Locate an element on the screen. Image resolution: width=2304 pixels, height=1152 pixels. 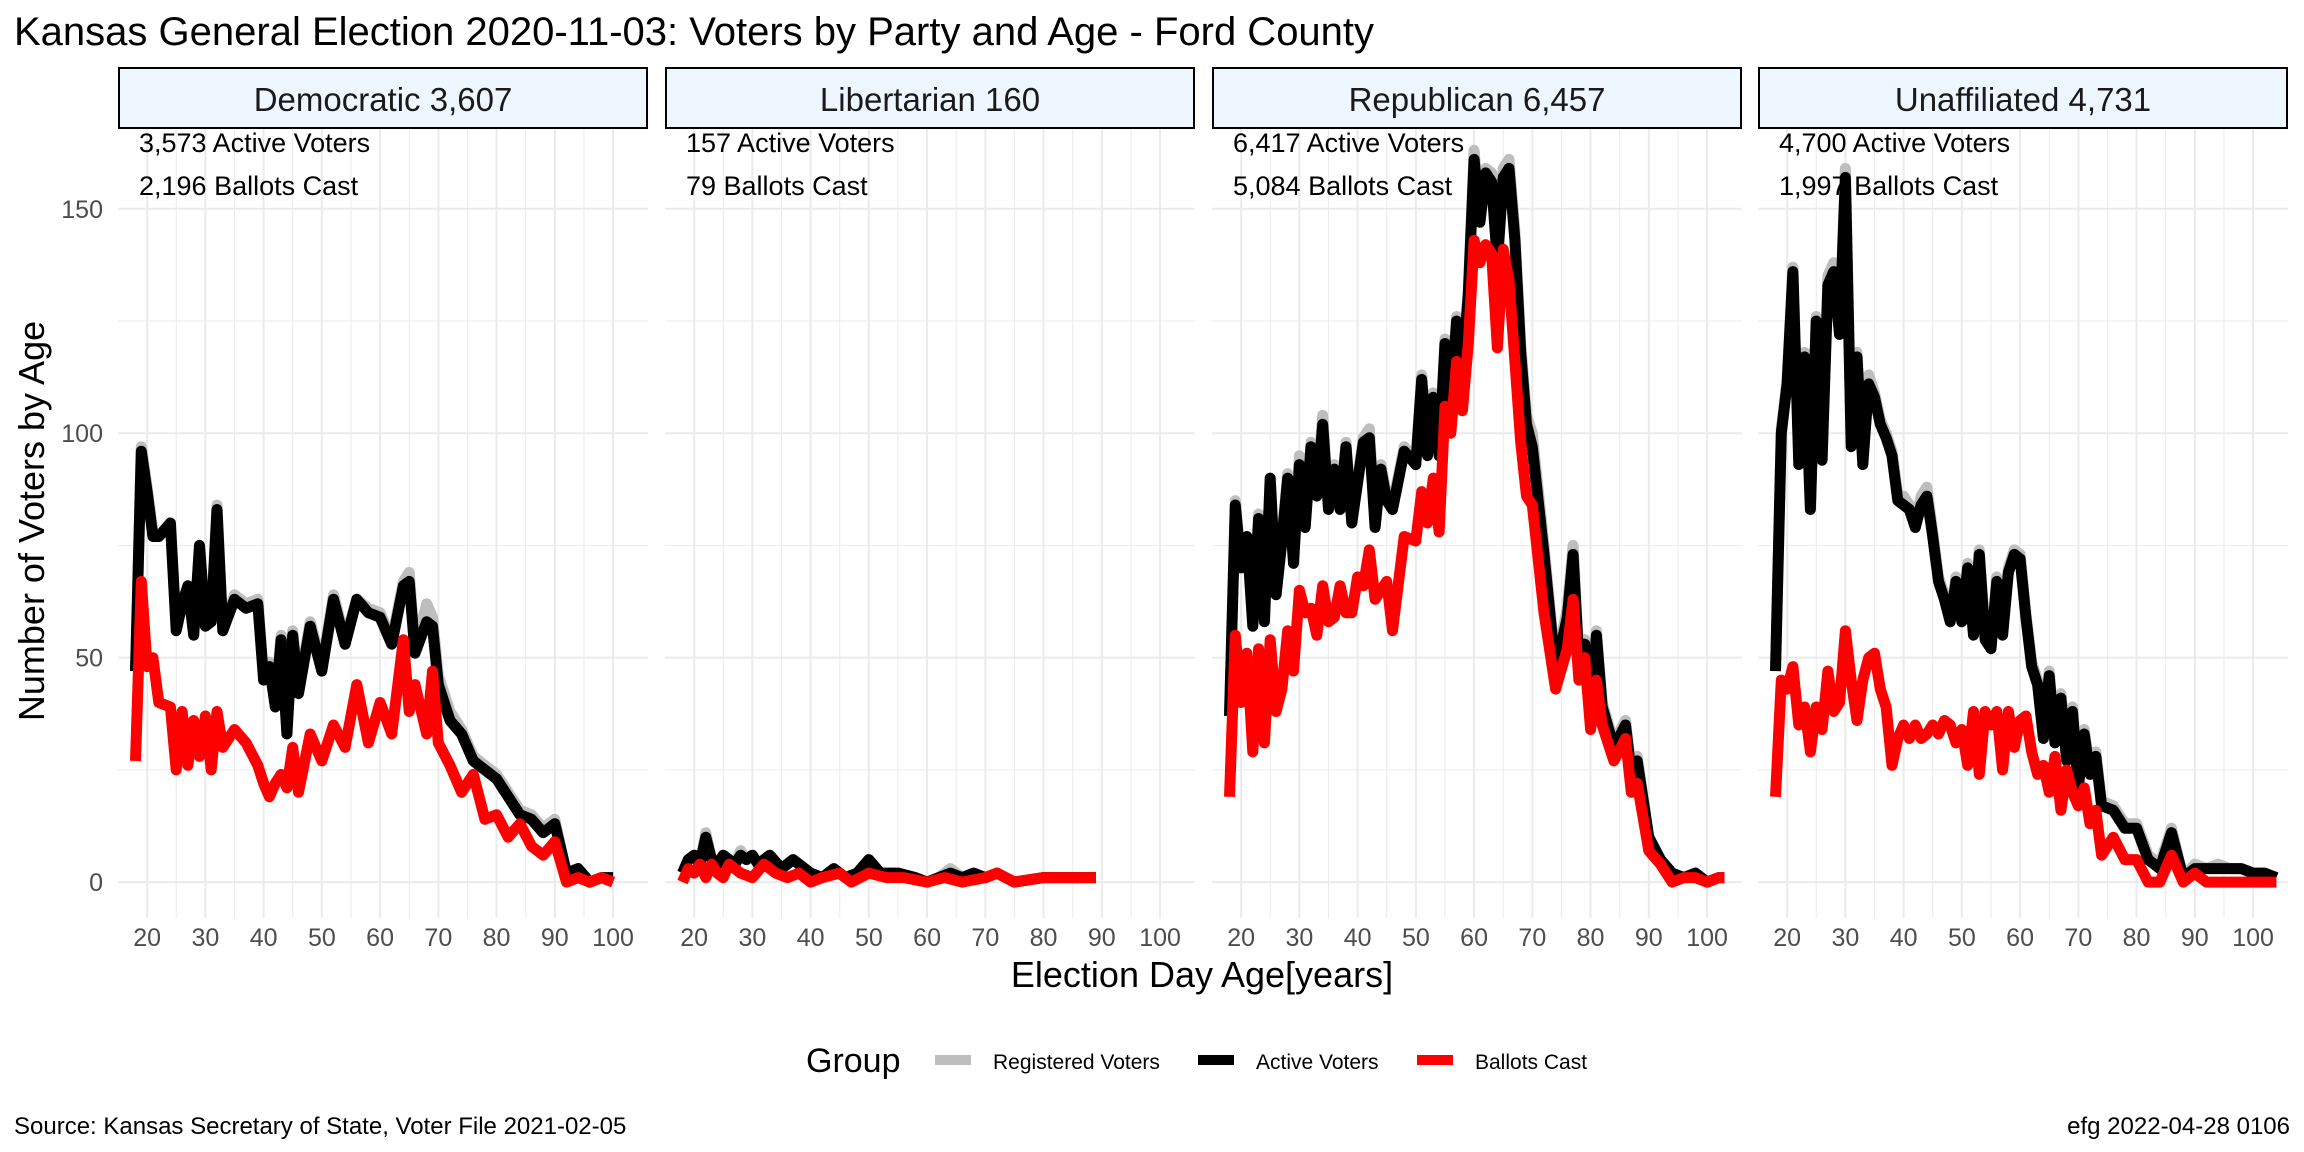
facet-annotation: 5,084 Ballots Cast is located at coordinates (1343, 186).